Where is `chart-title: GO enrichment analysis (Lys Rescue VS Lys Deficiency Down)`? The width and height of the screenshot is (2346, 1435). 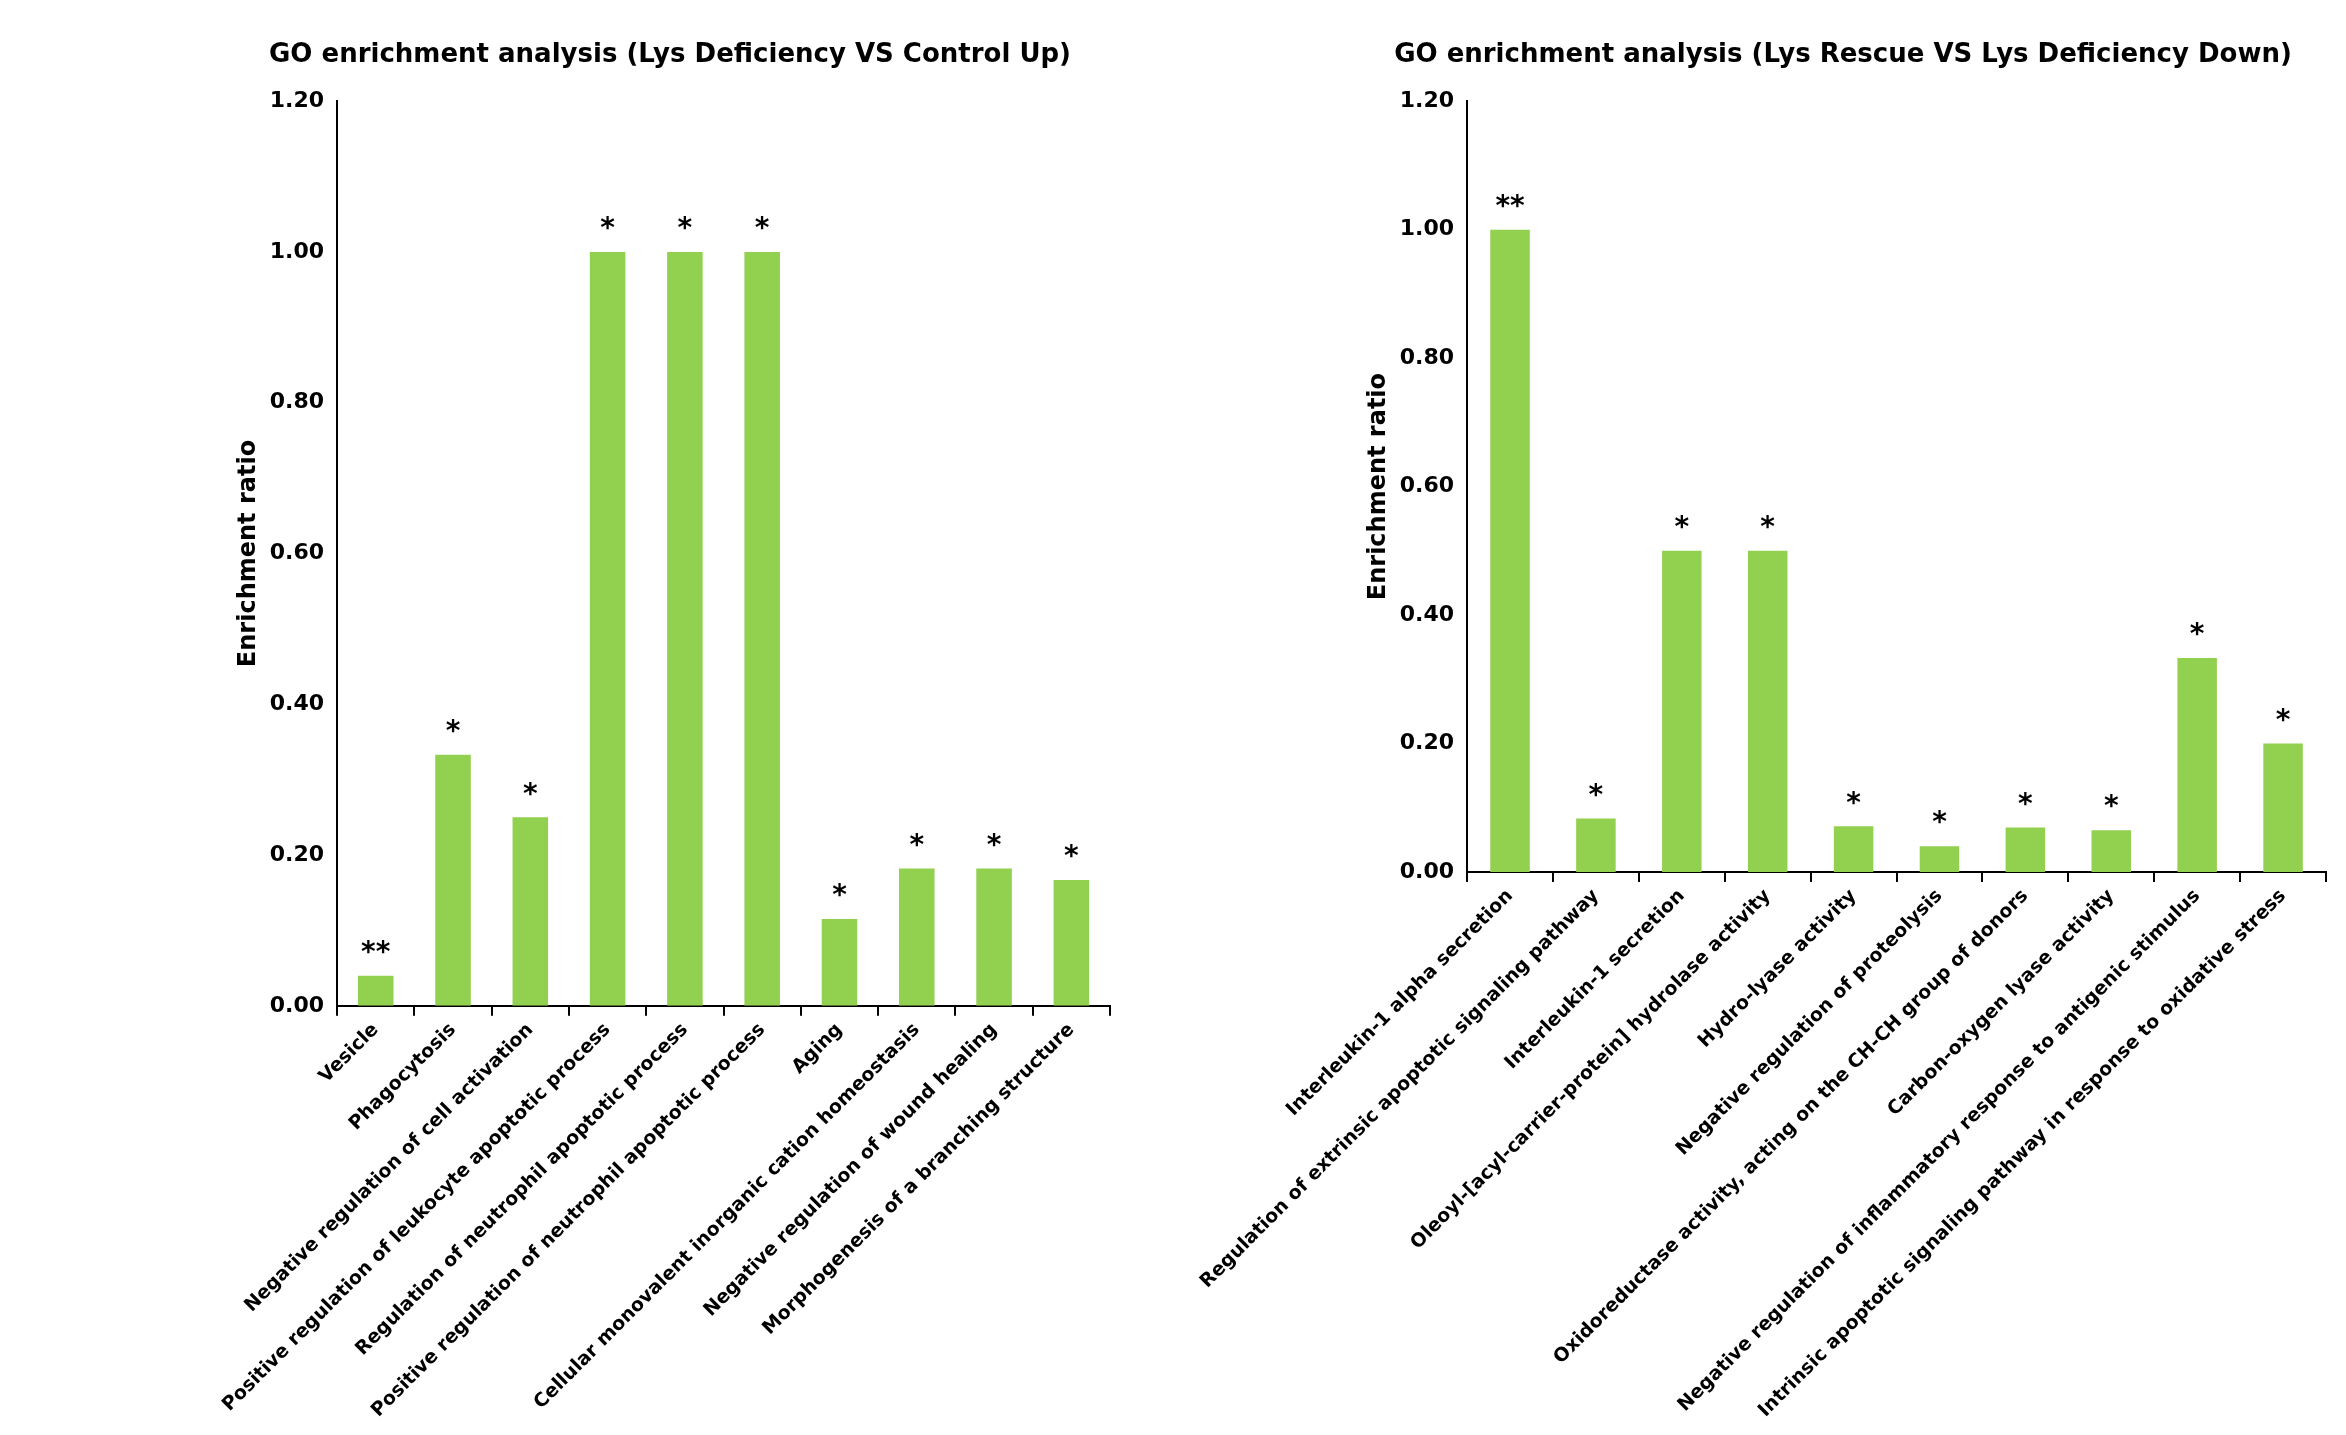 chart-title: GO enrichment analysis (Lys Rescue VS Lys Deficiency Down) is located at coordinates (1843, 53).